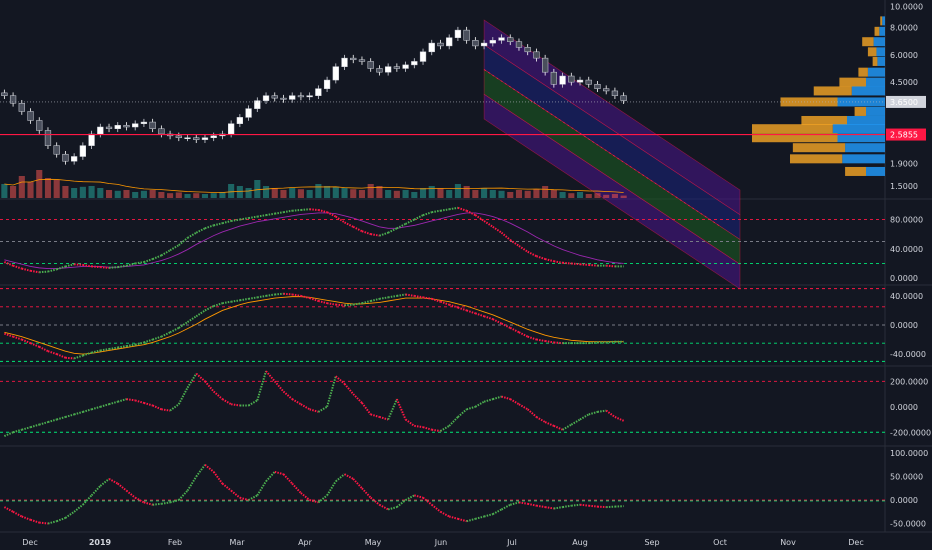 This screenshot has height=550, width=932. Describe the element at coordinates (906, 477) in the screenshot. I see `indicator-tick-label: 50.0000` at that location.